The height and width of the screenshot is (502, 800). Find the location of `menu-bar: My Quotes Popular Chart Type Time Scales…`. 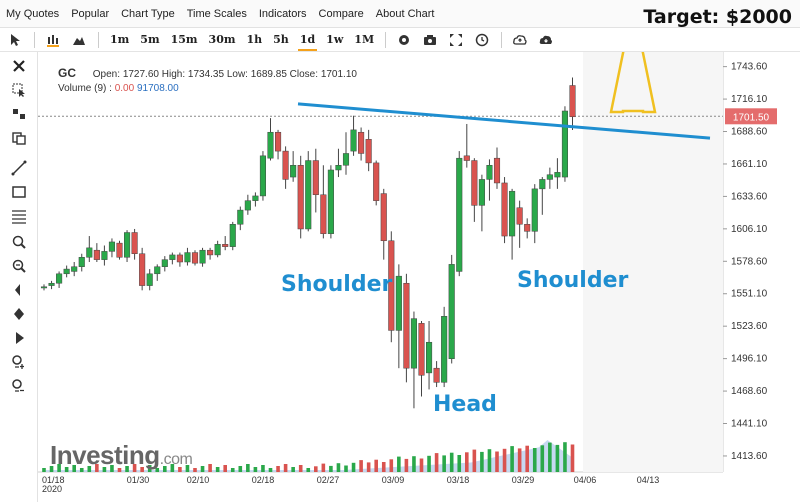

menu-bar: My Quotes Popular Chart Type Time Scales… is located at coordinates (400, 14).